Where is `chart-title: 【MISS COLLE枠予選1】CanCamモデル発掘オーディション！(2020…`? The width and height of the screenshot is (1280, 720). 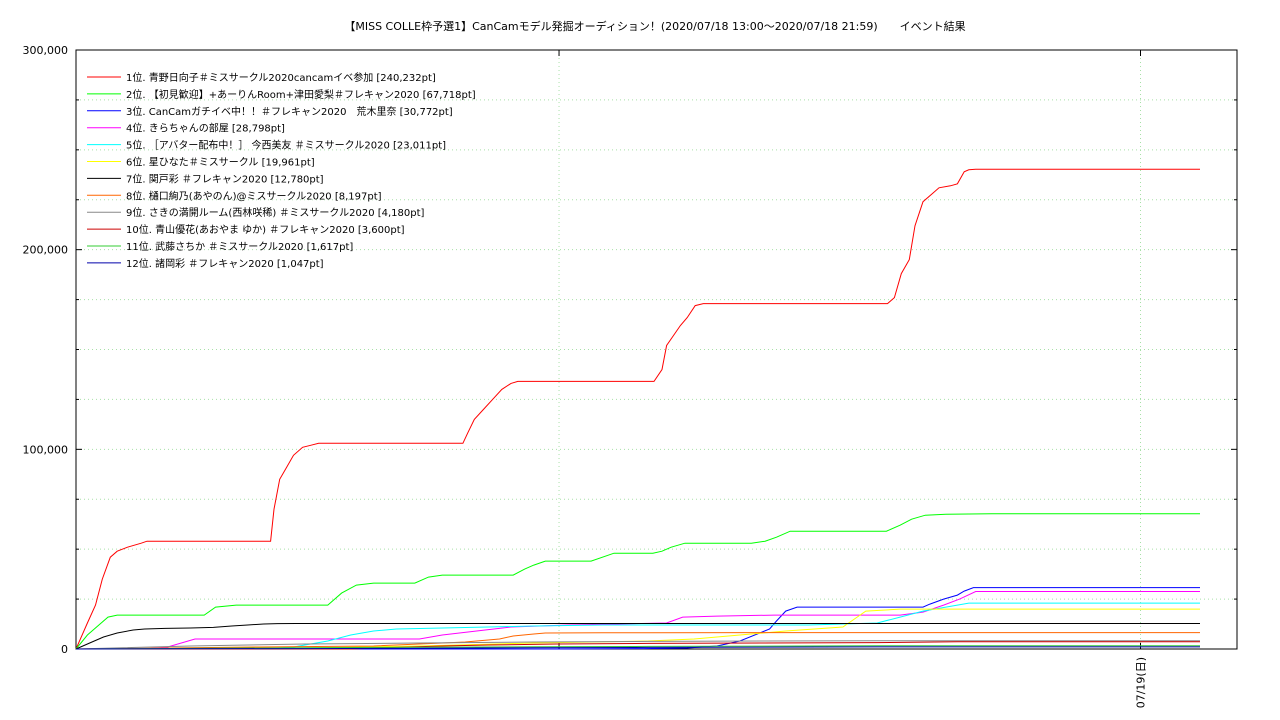
chart-title: 【MISS COLLE枠予選1】CanCamモデル発掘オーディション！(2020… is located at coordinates (654, 26).